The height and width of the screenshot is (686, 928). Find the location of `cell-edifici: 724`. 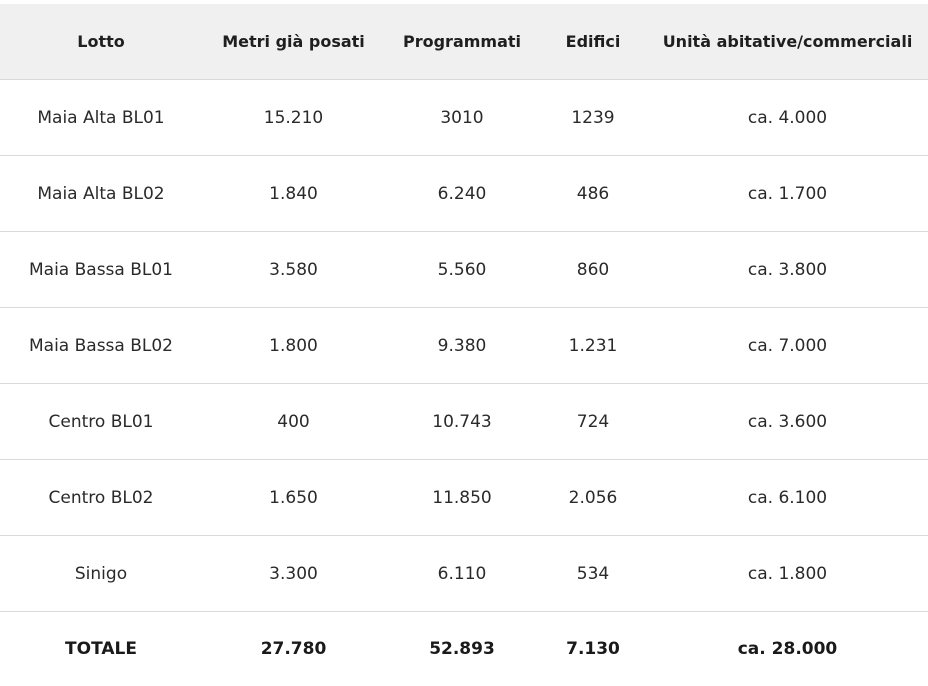

cell-edifici: 724 is located at coordinates (593, 422).